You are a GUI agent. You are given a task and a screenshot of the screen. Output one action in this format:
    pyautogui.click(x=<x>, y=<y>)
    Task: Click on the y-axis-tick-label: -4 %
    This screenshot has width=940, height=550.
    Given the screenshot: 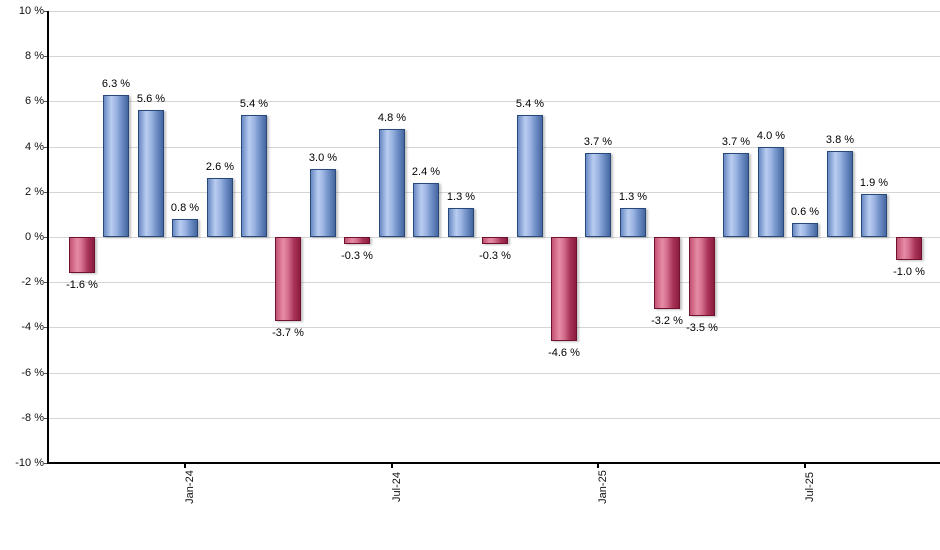 What is the action you would take?
    pyautogui.click(x=32, y=327)
    